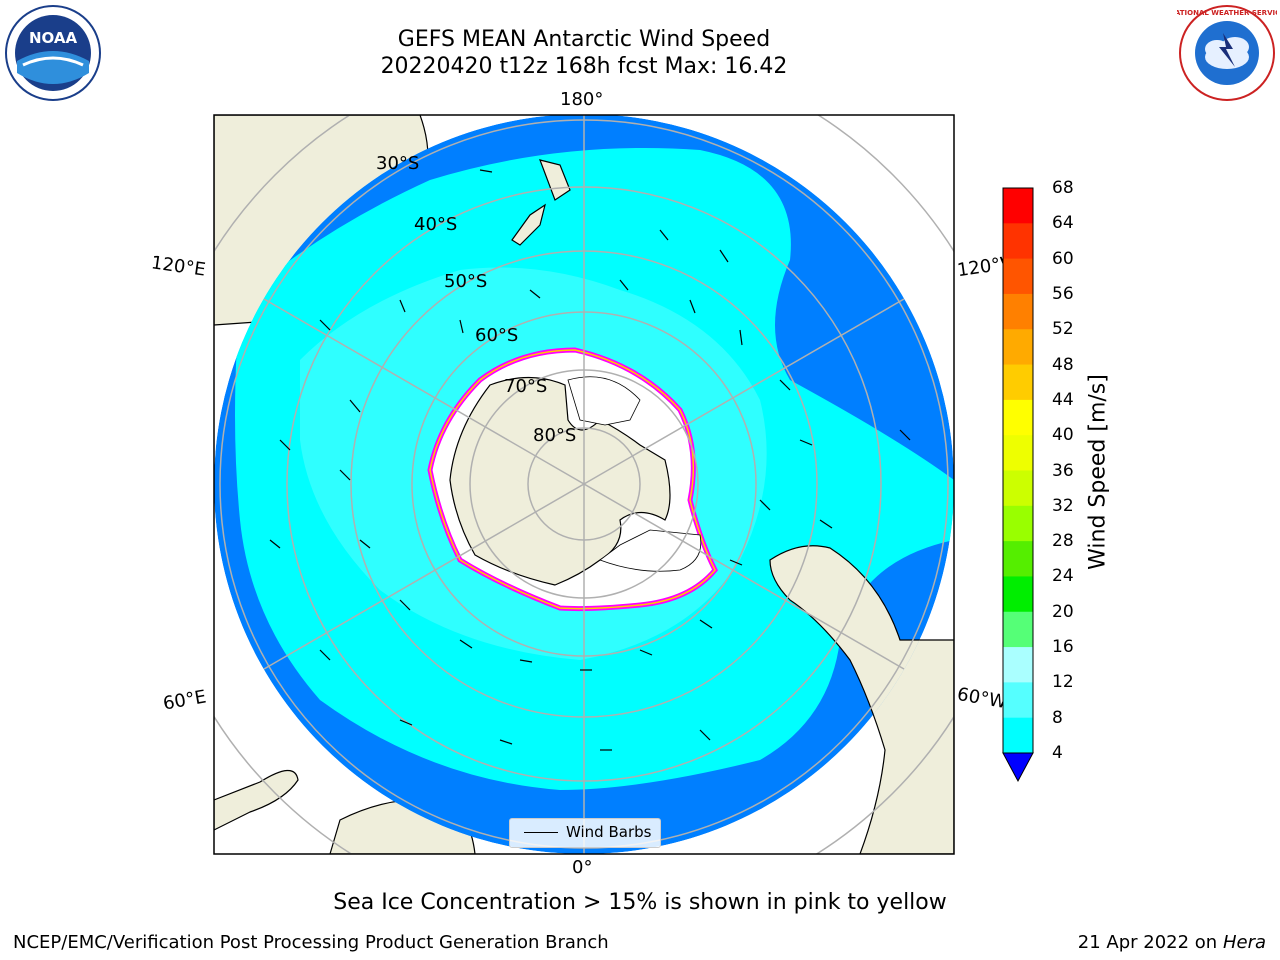 Image resolution: width=1280 pixels, height=960 pixels. What do you see at coordinates (1063, 611) in the screenshot?
I see `colorbar-tick-label: 20` at bounding box center [1063, 611].